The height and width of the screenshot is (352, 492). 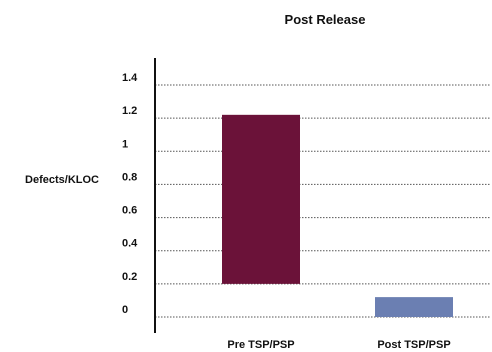 I want to click on y-tick-label: 0.6, so click(x=129, y=211).